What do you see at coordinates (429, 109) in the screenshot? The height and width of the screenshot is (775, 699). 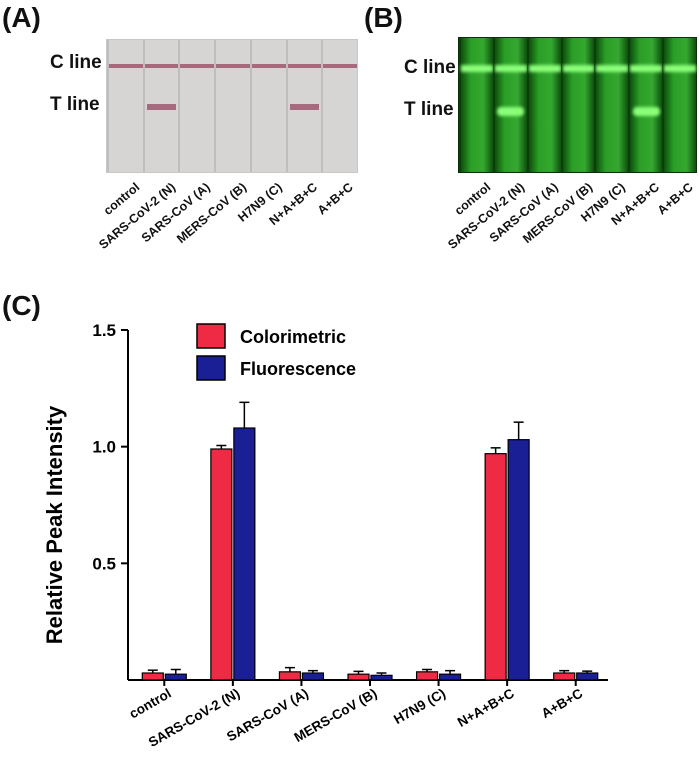 I see `t-line-label-b: T line` at bounding box center [429, 109].